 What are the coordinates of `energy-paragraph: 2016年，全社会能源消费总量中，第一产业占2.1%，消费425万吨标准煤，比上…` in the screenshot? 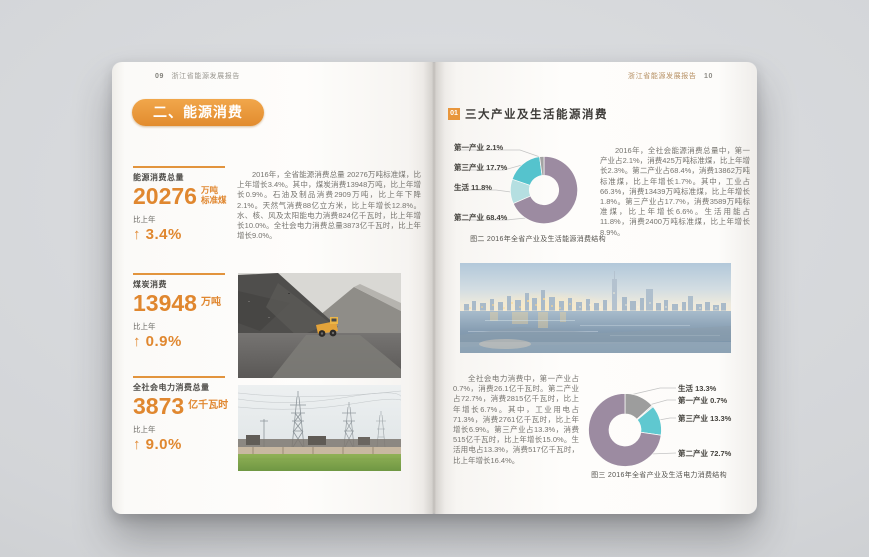 It's located at (675, 191).